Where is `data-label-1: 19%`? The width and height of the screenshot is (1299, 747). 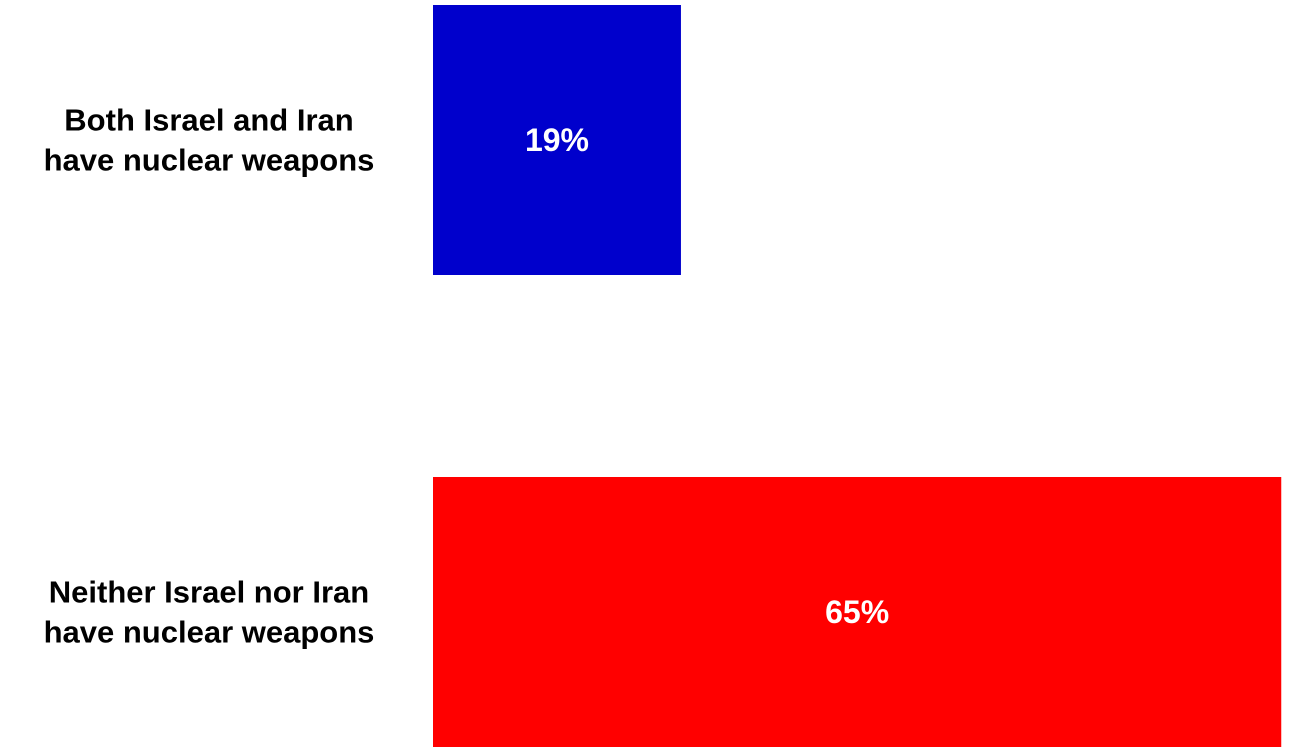
data-label-1: 19% is located at coordinates (557, 140).